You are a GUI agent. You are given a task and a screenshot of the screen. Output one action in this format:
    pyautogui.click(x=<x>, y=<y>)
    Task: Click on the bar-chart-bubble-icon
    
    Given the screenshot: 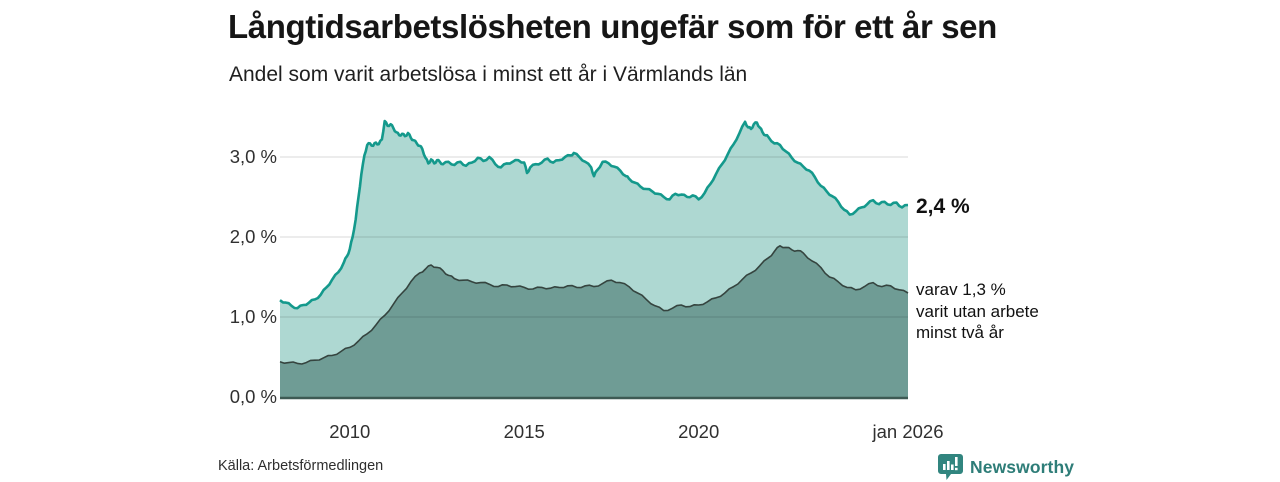 What is the action you would take?
    pyautogui.click(x=950, y=467)
    